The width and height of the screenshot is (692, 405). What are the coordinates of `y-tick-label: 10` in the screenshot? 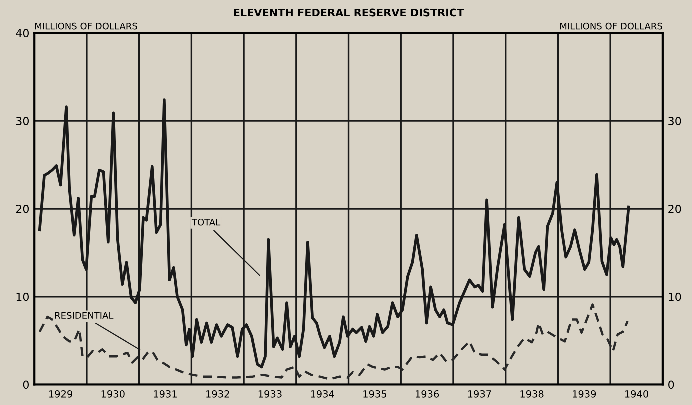 It's located at (22, 297).